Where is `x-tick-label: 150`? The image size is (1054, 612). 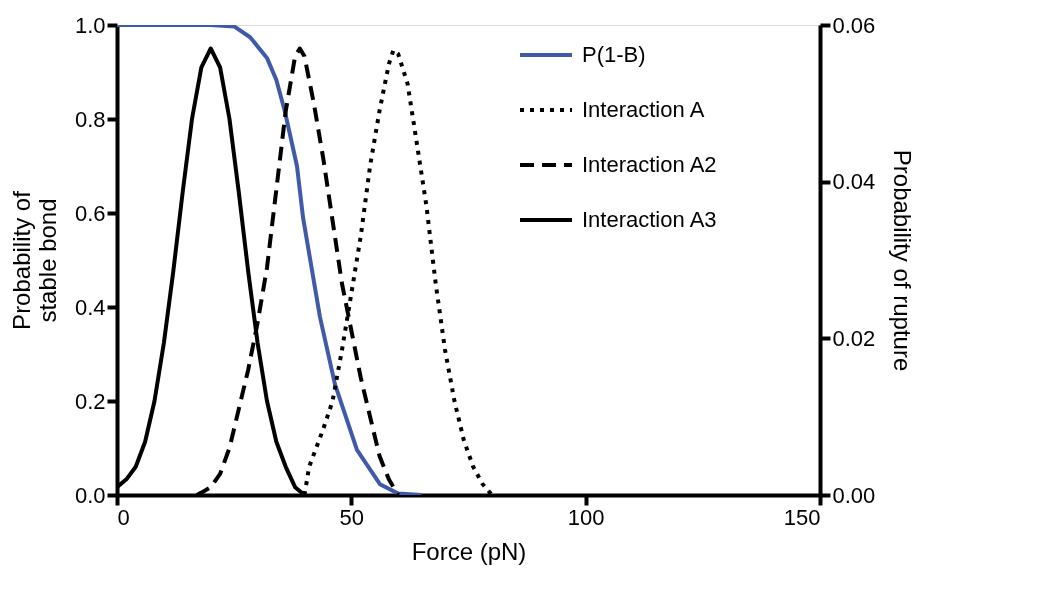
x-tick-label: 150 is located at coordinates (802, 517).